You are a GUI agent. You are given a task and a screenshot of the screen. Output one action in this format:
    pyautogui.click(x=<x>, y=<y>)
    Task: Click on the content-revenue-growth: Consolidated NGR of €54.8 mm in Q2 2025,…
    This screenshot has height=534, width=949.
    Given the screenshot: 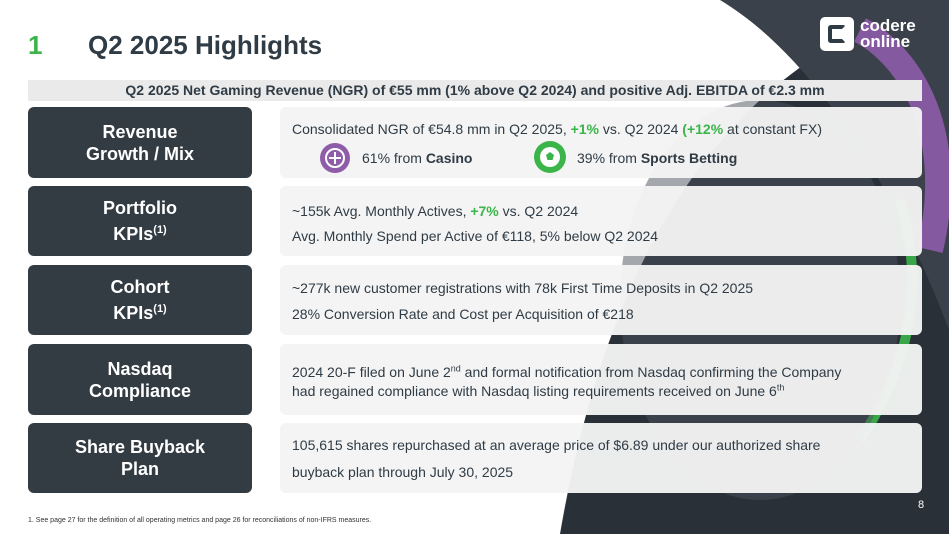 What is the action you would take?
    pyautogui.click(x=601, y=142)
    